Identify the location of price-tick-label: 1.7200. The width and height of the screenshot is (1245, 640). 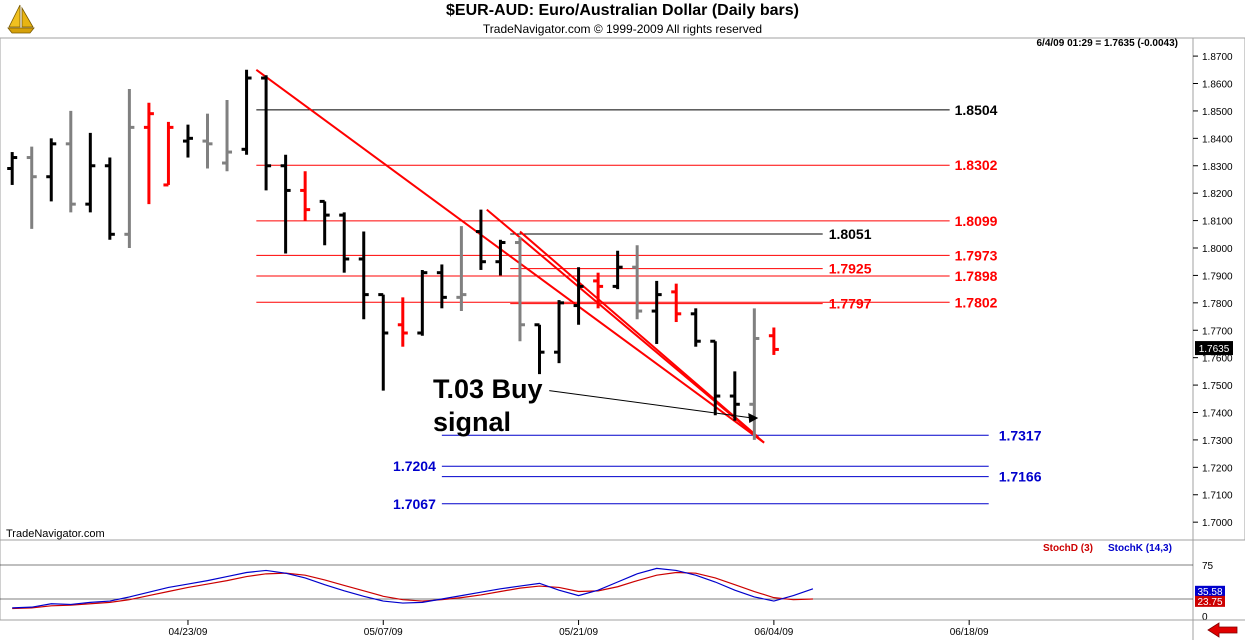
(1217, 468).